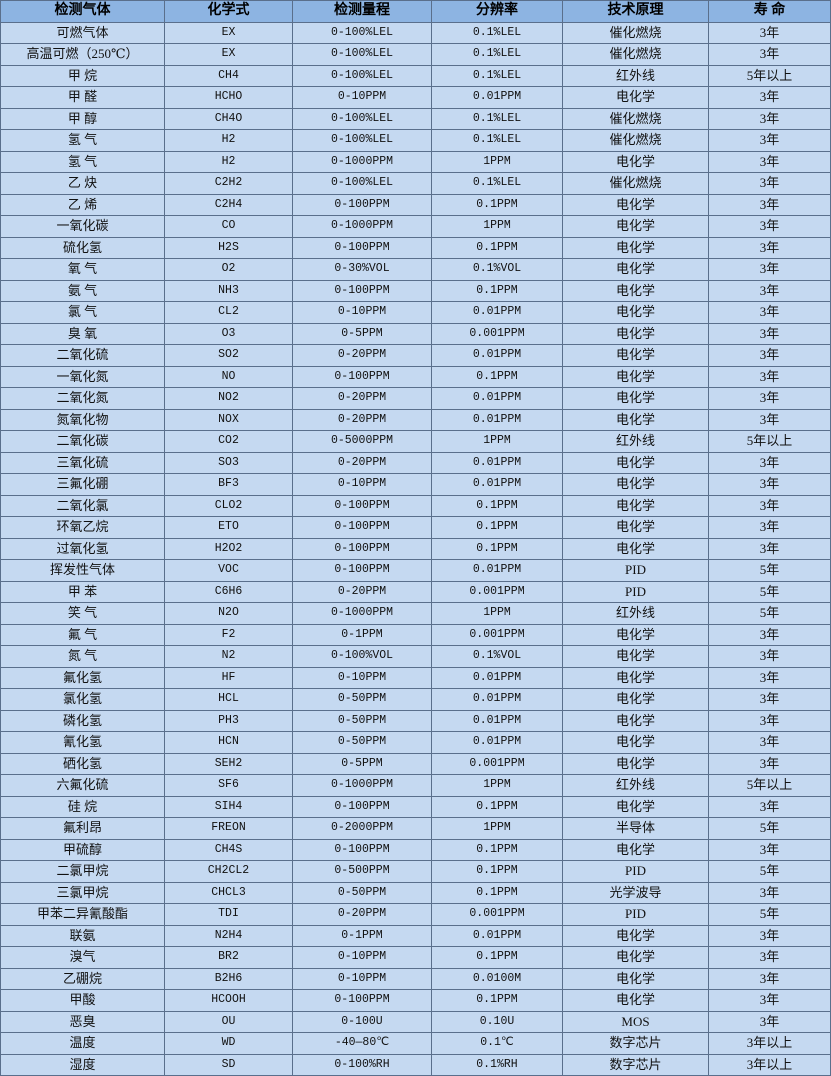 This screenshot has height=1076, width=831. I want to click on principle-cell: 数字芯片, so click(635, 1043).